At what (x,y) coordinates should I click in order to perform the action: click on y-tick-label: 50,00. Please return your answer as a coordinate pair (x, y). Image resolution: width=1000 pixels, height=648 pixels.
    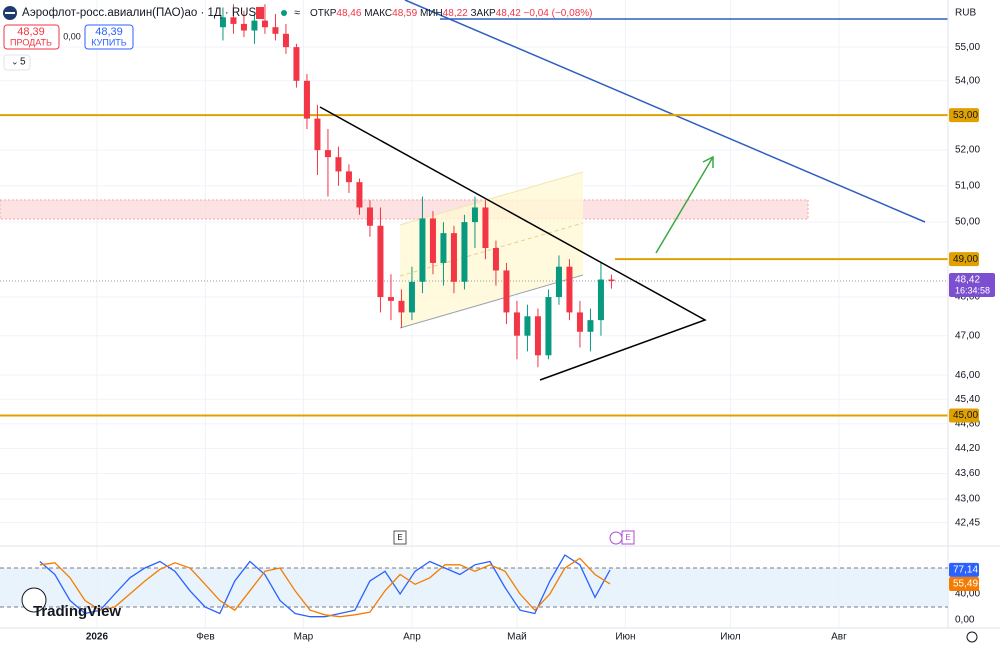
    Looking at the image, I should click on (967, 222).